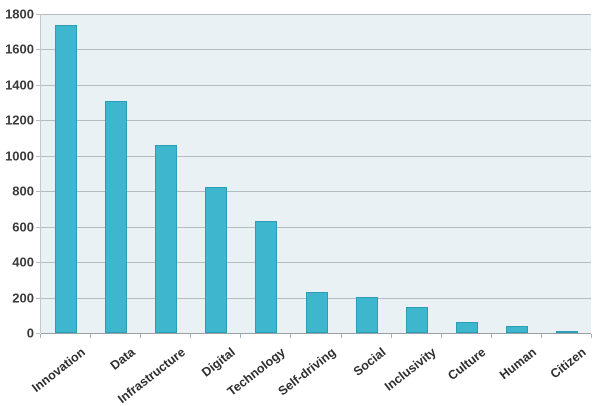  Describe the element at coordinates (566, 332) in the screenshot. I see `bar-citizen` at that location.